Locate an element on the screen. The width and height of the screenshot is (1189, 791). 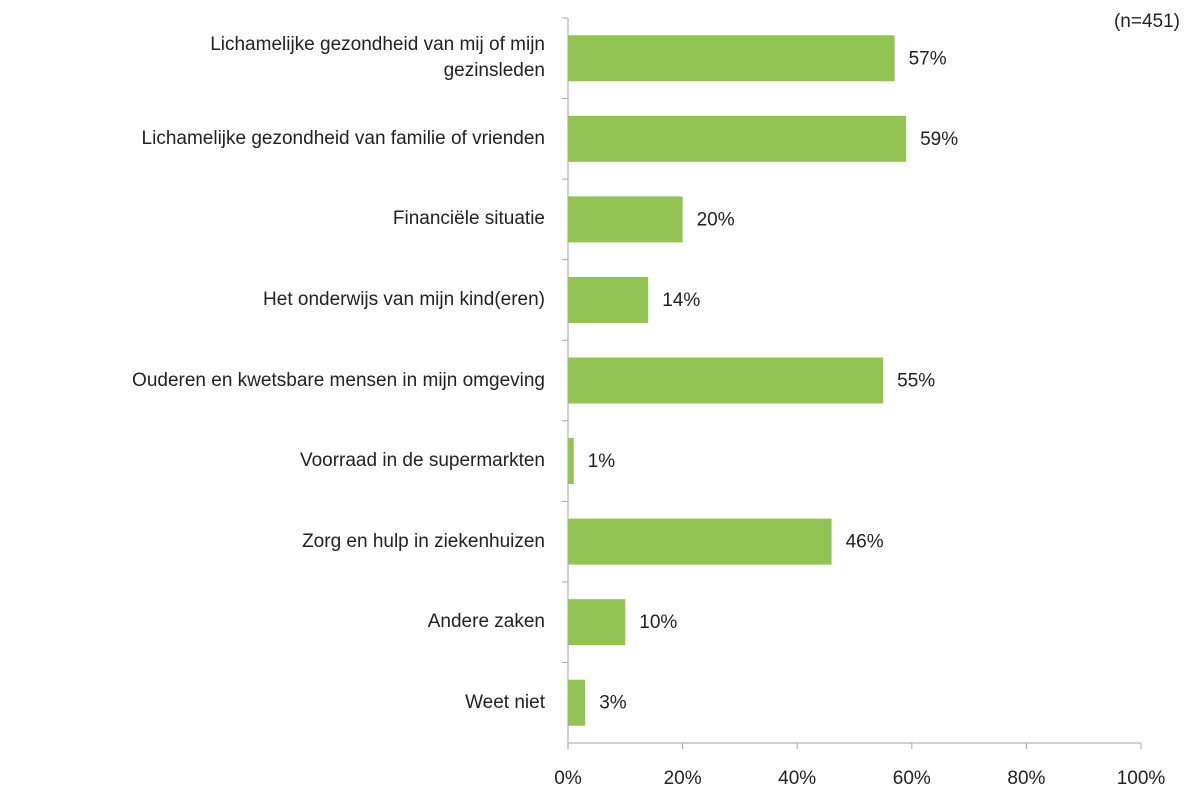
value-label: 59% is located at coordinates (939, 139).